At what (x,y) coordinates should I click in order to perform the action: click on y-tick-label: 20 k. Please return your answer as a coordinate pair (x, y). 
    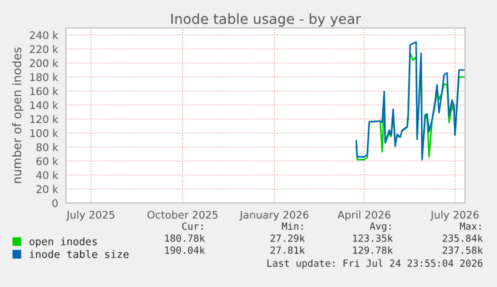
    Looking at the image, I should click on (47, 189).